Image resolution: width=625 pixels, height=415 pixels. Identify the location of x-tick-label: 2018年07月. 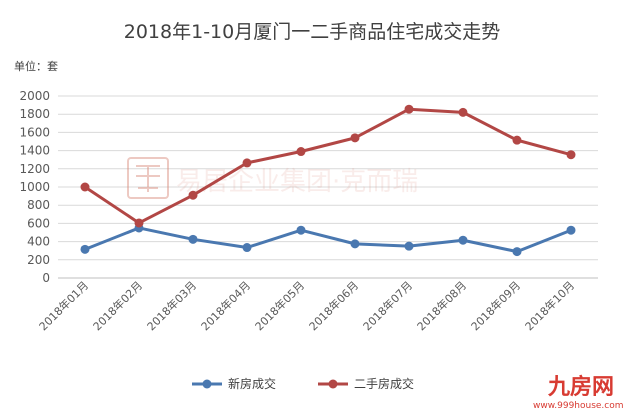
(387, 305).